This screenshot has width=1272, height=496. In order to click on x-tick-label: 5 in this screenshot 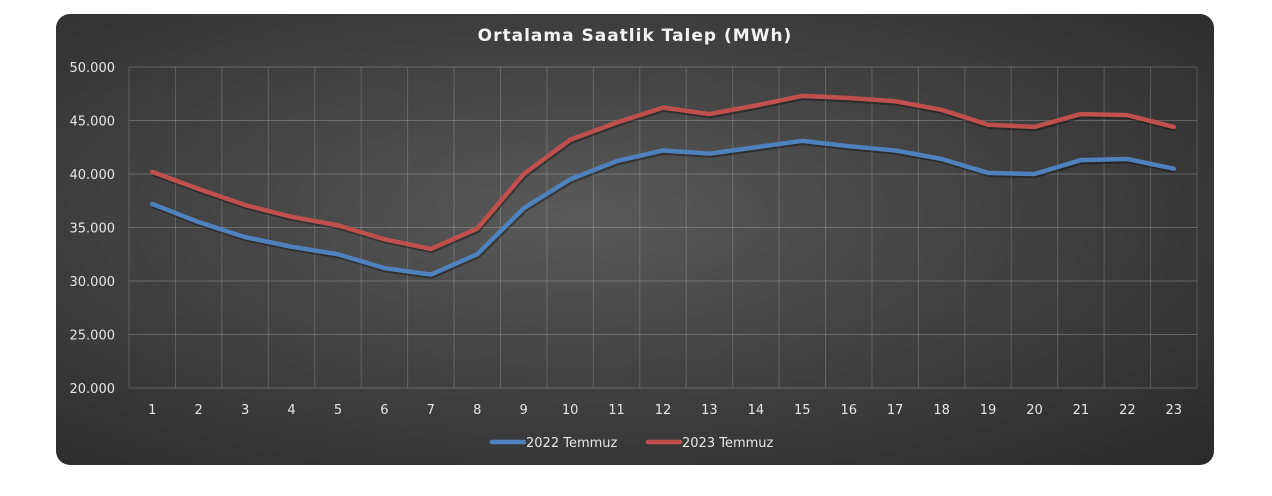, I will do `click(338, 410)`.